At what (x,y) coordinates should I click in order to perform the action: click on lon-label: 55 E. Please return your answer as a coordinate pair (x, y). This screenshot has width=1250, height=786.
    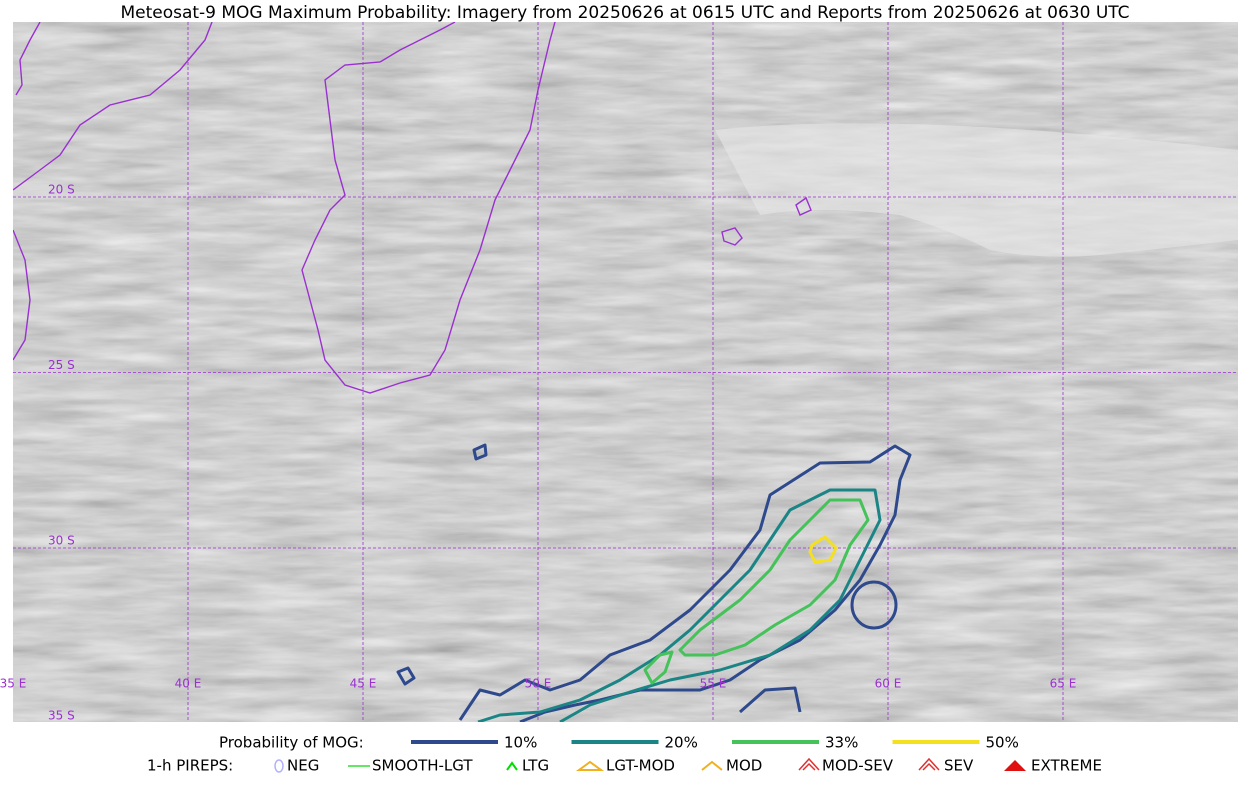
    Looking at the image, I should click on (713, 684).